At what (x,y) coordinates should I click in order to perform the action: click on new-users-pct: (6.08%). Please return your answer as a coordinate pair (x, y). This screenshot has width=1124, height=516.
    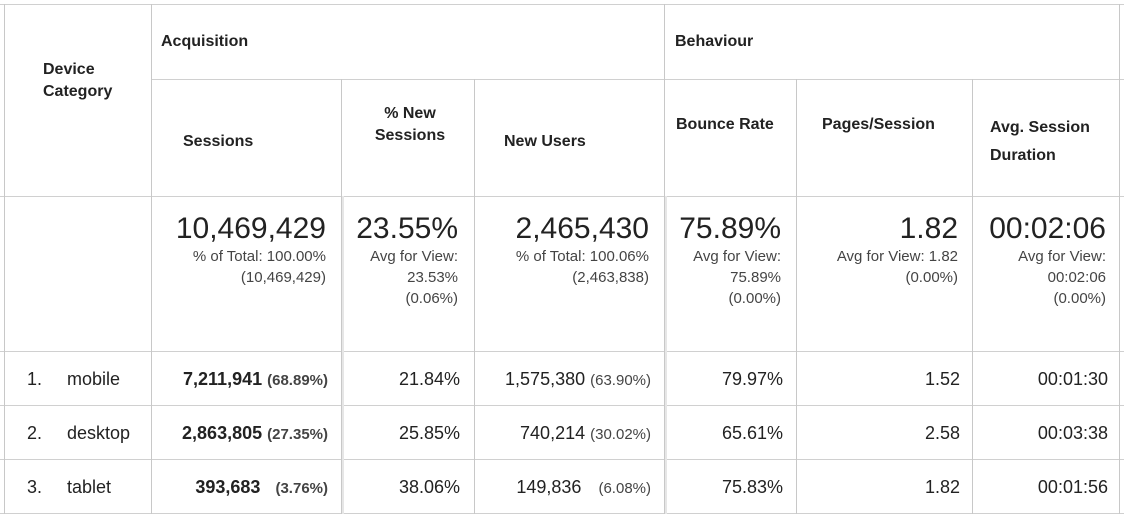
    Looking at the image, I should click on (624, 488).